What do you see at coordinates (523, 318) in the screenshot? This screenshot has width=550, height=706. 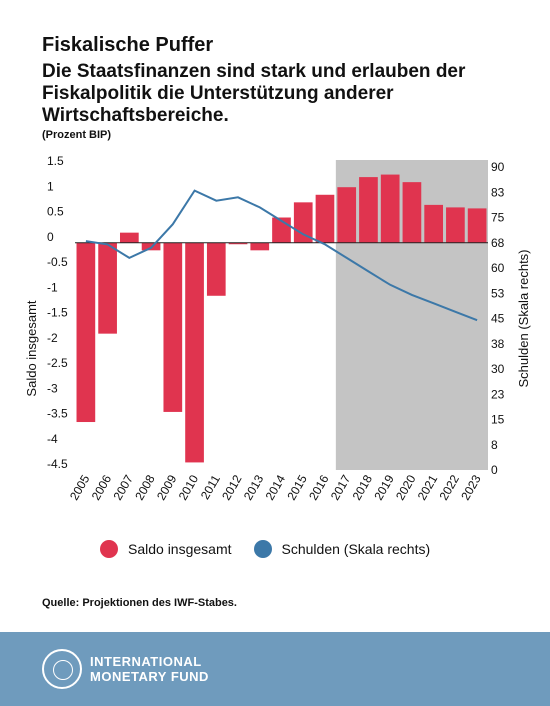 I see `right-axis-title: Schulden (Skala rechts)` at bounding box center [523, 318].